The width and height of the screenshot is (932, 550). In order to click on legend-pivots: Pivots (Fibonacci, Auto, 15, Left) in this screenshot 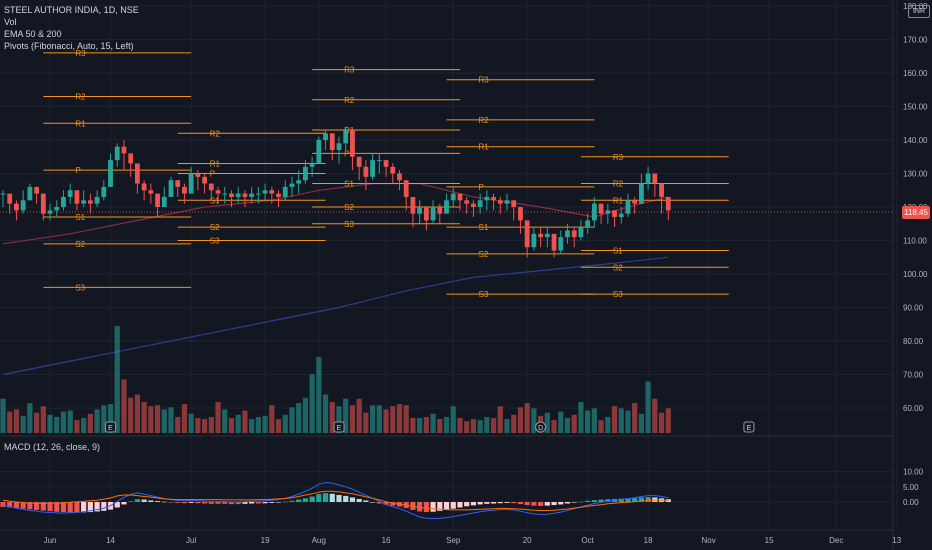, I will do `click(69, 46)`.